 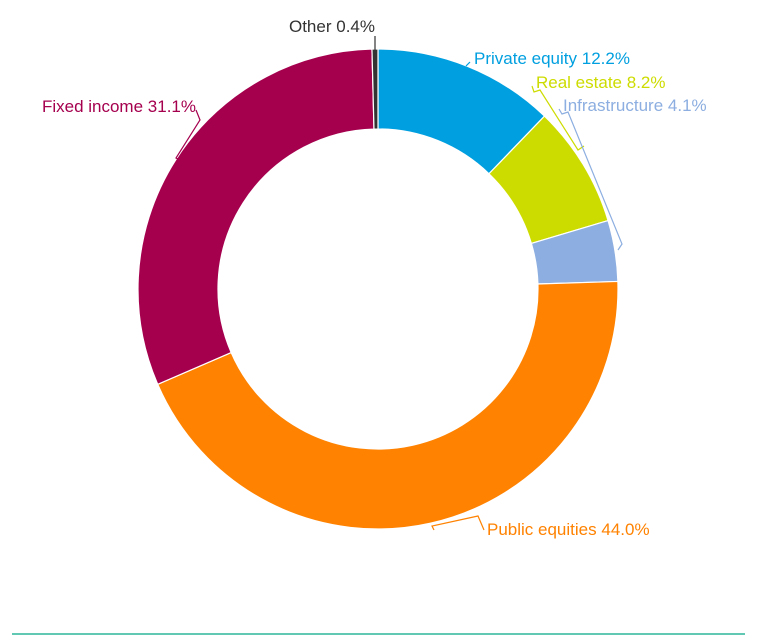 I want to click on slice-label: Other 0.4%, so click(x=332, y=26).